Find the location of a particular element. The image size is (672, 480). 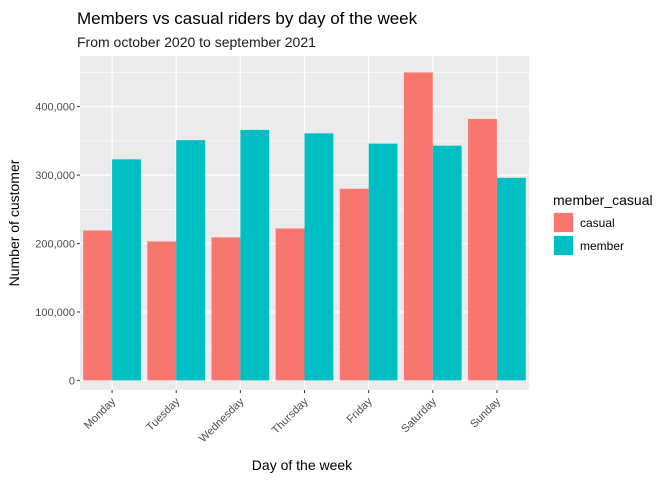

bar-casual-thursday is located at coordinates (290, 304).